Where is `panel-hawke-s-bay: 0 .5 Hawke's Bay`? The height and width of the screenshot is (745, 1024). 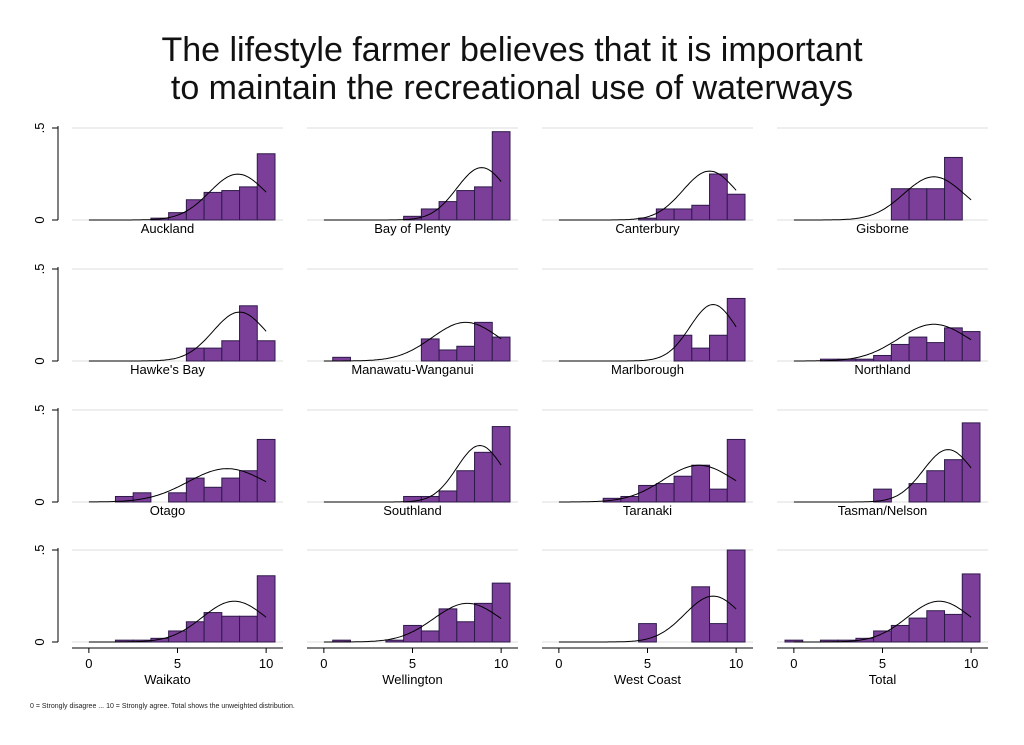
panel-hawke-s-bay: 0 .5 Hawke's Bay is located at coordinates (157, 320).